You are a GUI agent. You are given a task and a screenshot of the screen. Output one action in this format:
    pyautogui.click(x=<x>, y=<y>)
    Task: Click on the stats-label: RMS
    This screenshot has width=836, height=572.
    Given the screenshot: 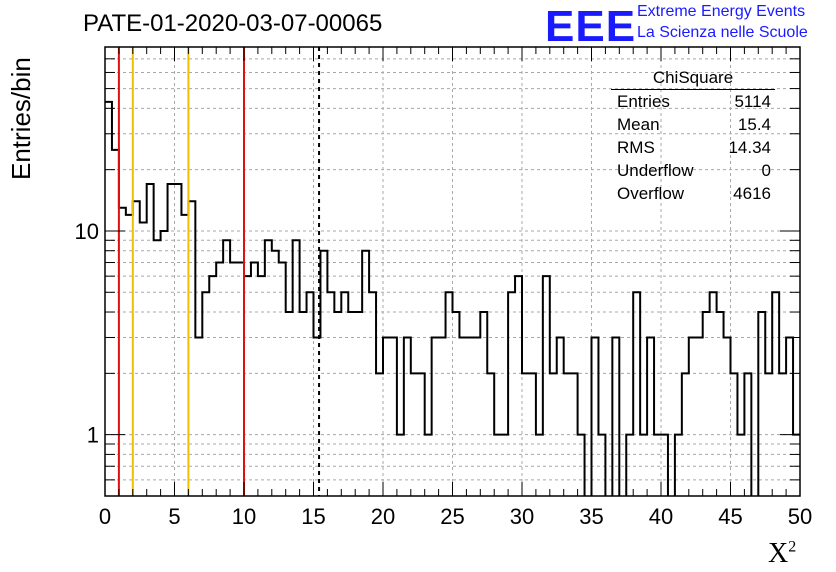 What is the action you would take?
    pyautogui.click(x=636, y=147)
    